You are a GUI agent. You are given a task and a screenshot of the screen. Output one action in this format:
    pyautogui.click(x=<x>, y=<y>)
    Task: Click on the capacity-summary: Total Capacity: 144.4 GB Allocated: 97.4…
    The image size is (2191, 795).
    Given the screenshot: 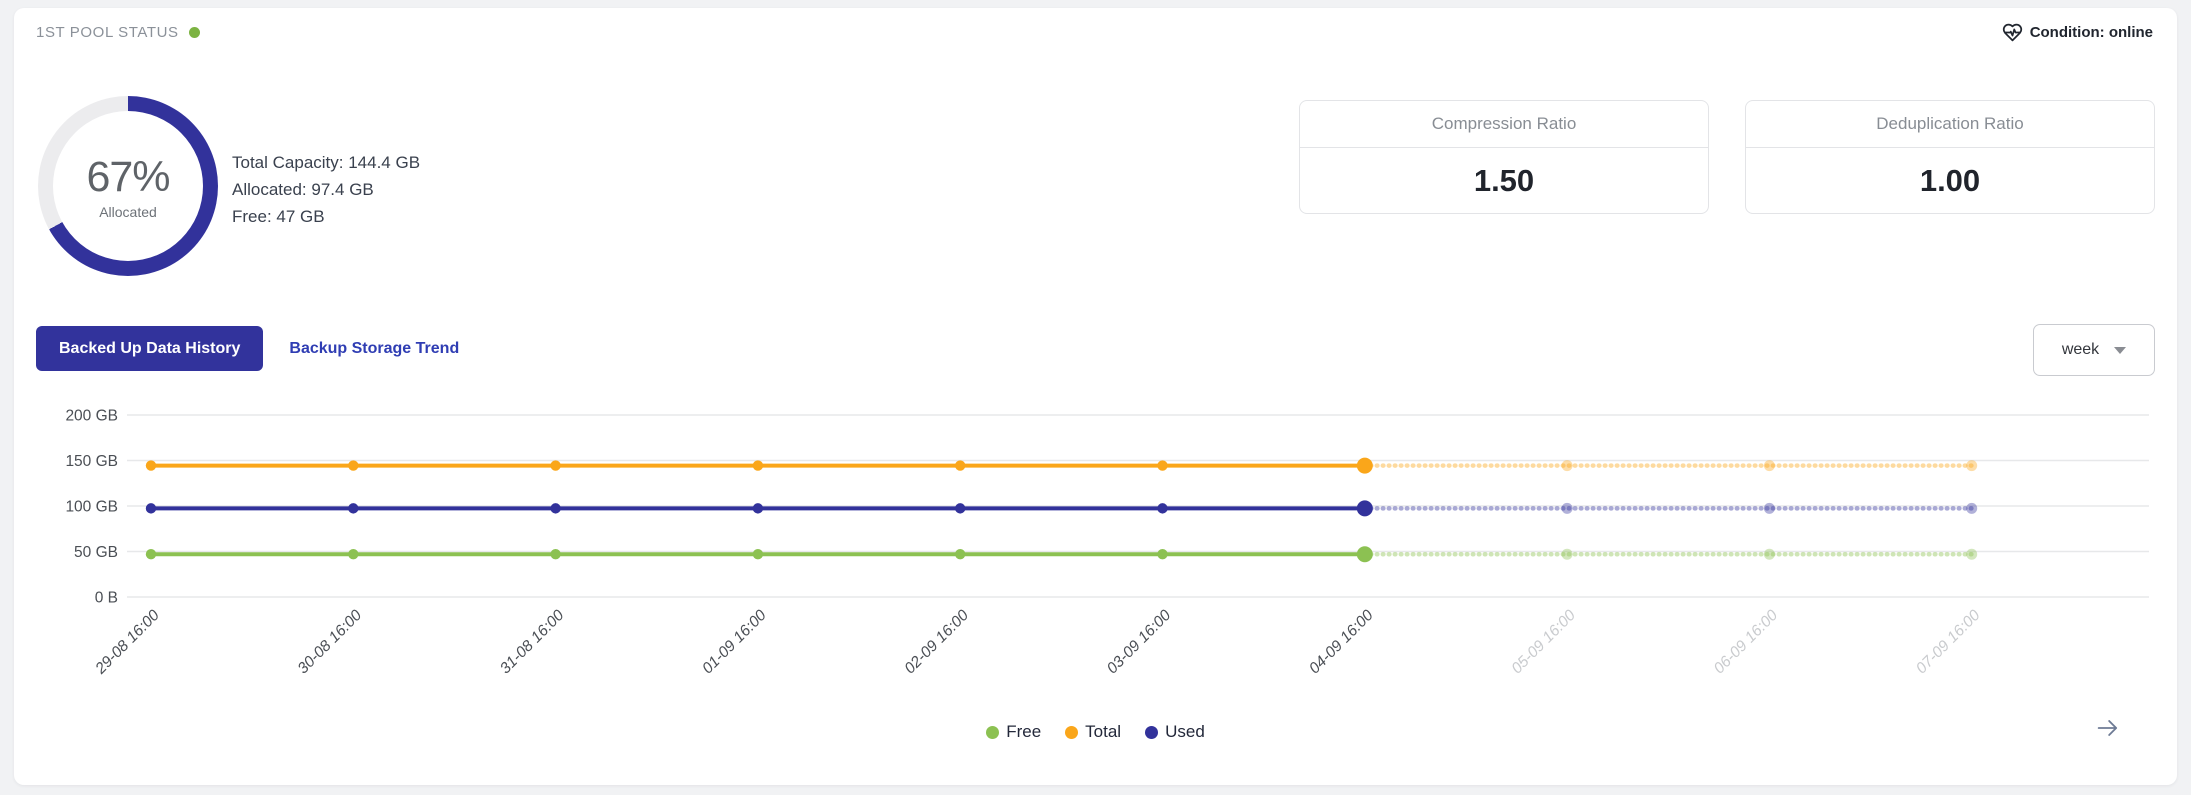 What is the action you would take?
    pyautogui.click(x=326, y=189)
    